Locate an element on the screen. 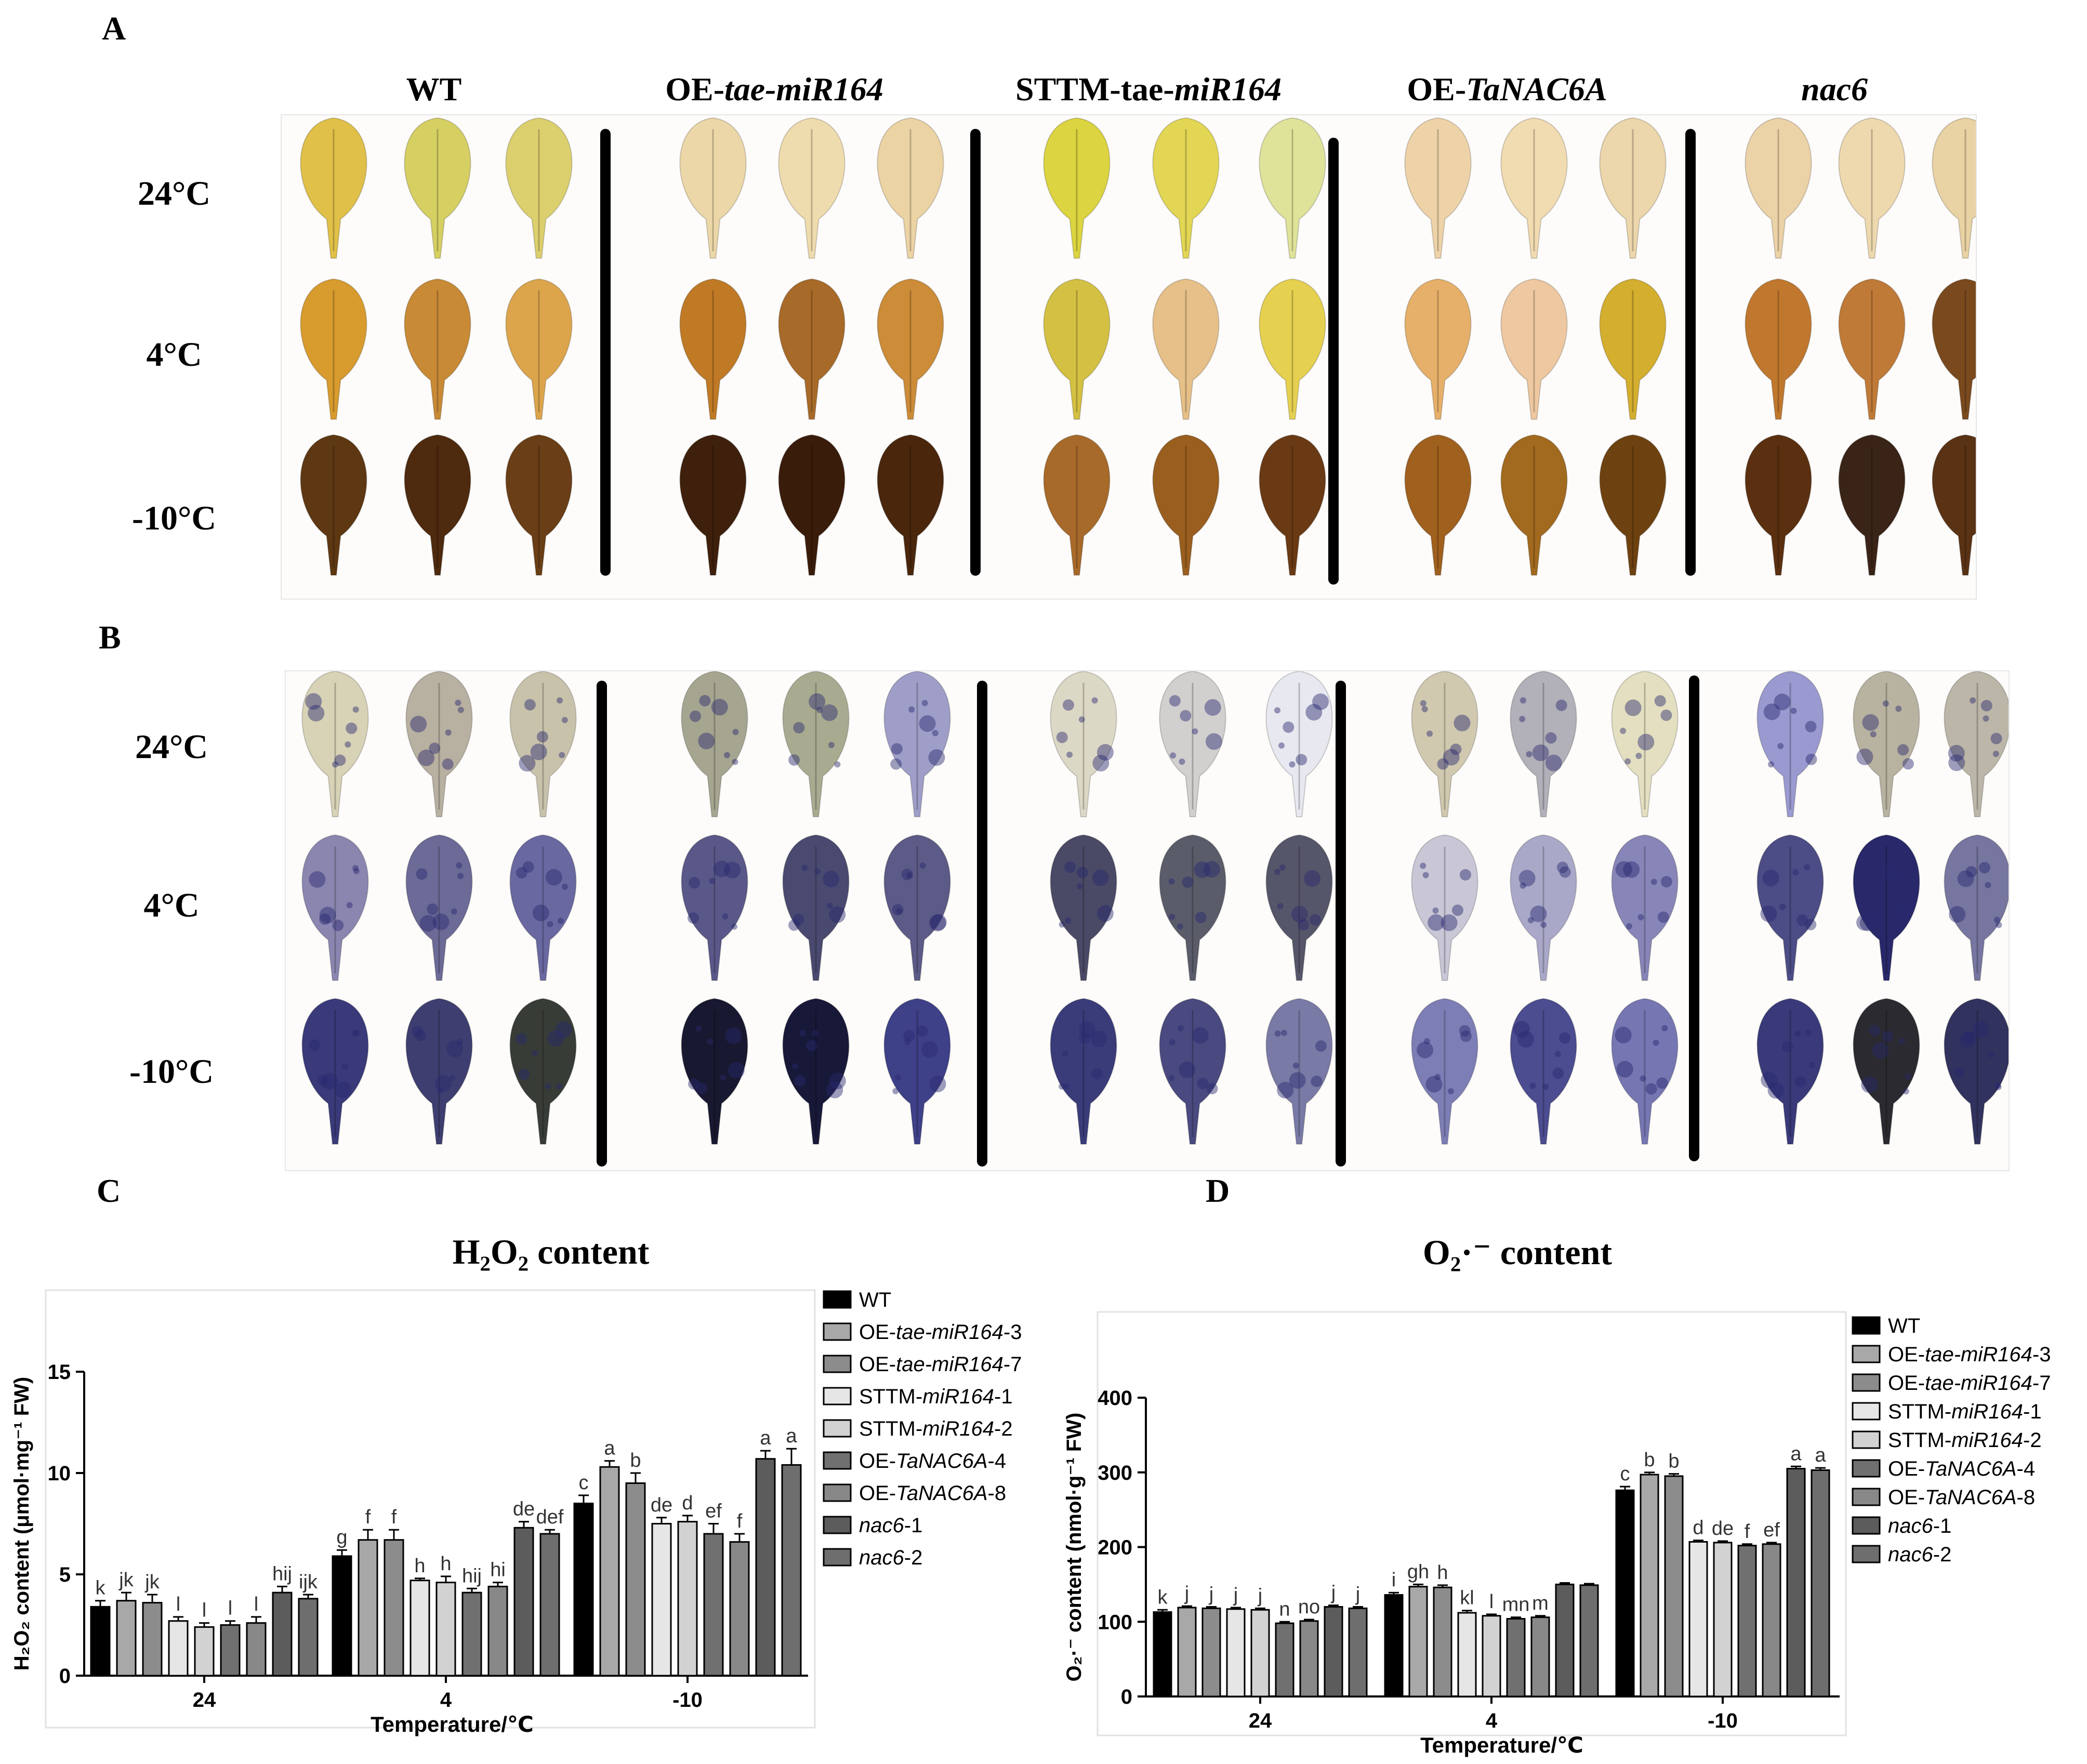 The image size is (2087, 1764). legend-label: STTM-miR164-2 is located at coordinates (936, 1429).